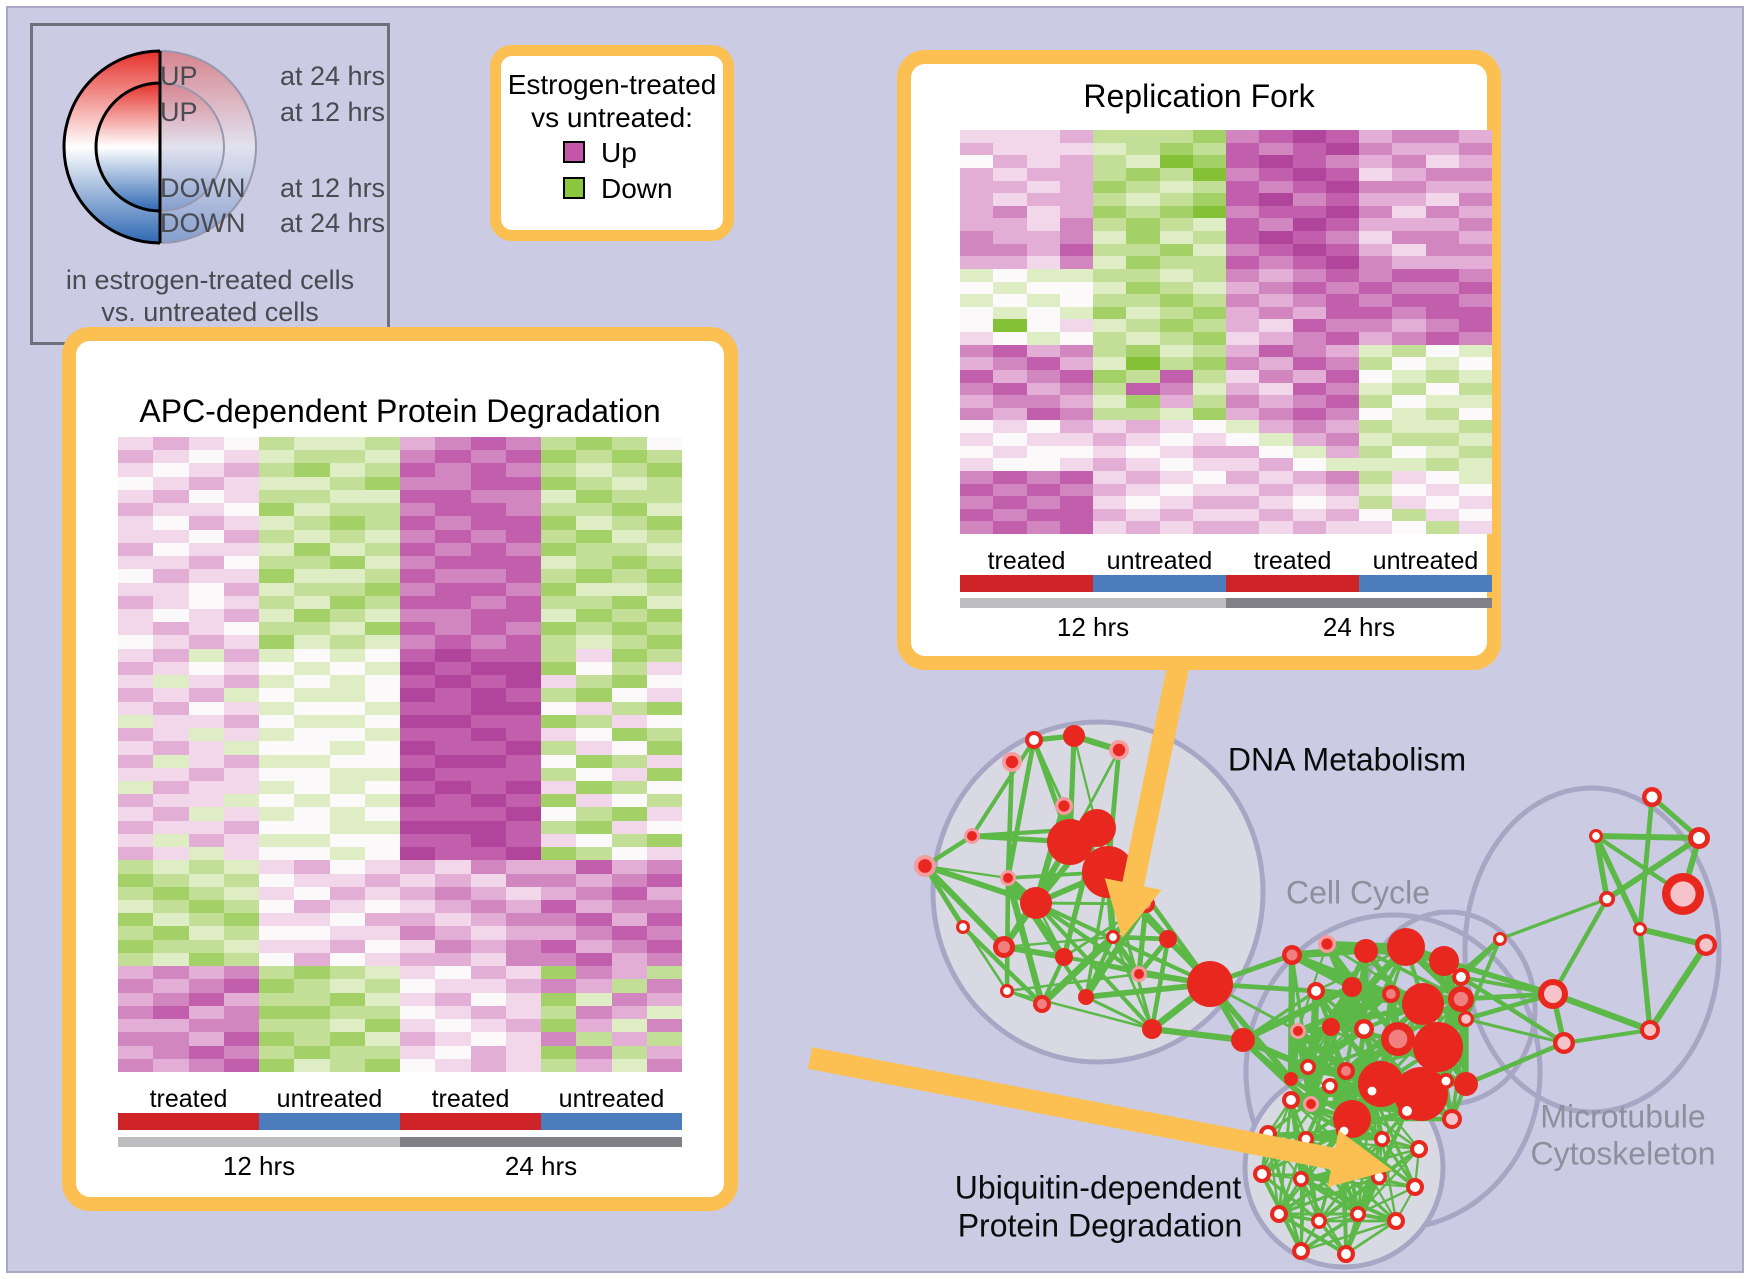 This screenshot has height=1279, width=1750. Describe the element at coordinates (259, 1166) in the screenshot. I see `apc-12hrs-label: 12 hrs` at that location.